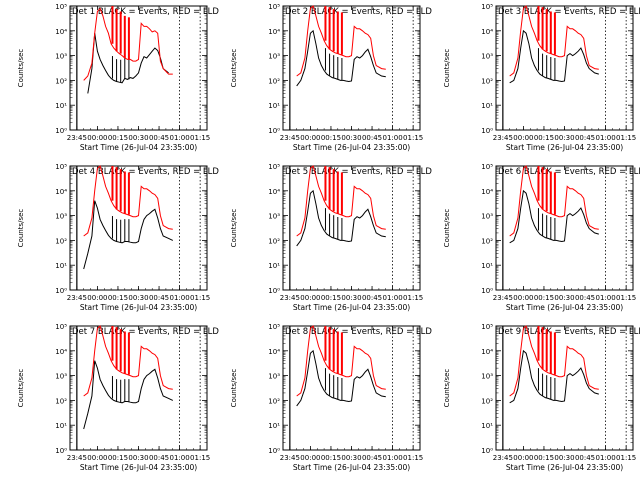 This screenshot has height=480, width=640. What do you see at coordinates (569, 172) in the screenshot?
I see `panel-title: Det 6 BLACK = Events, RED = LLD` at bounding box center [569, 172].